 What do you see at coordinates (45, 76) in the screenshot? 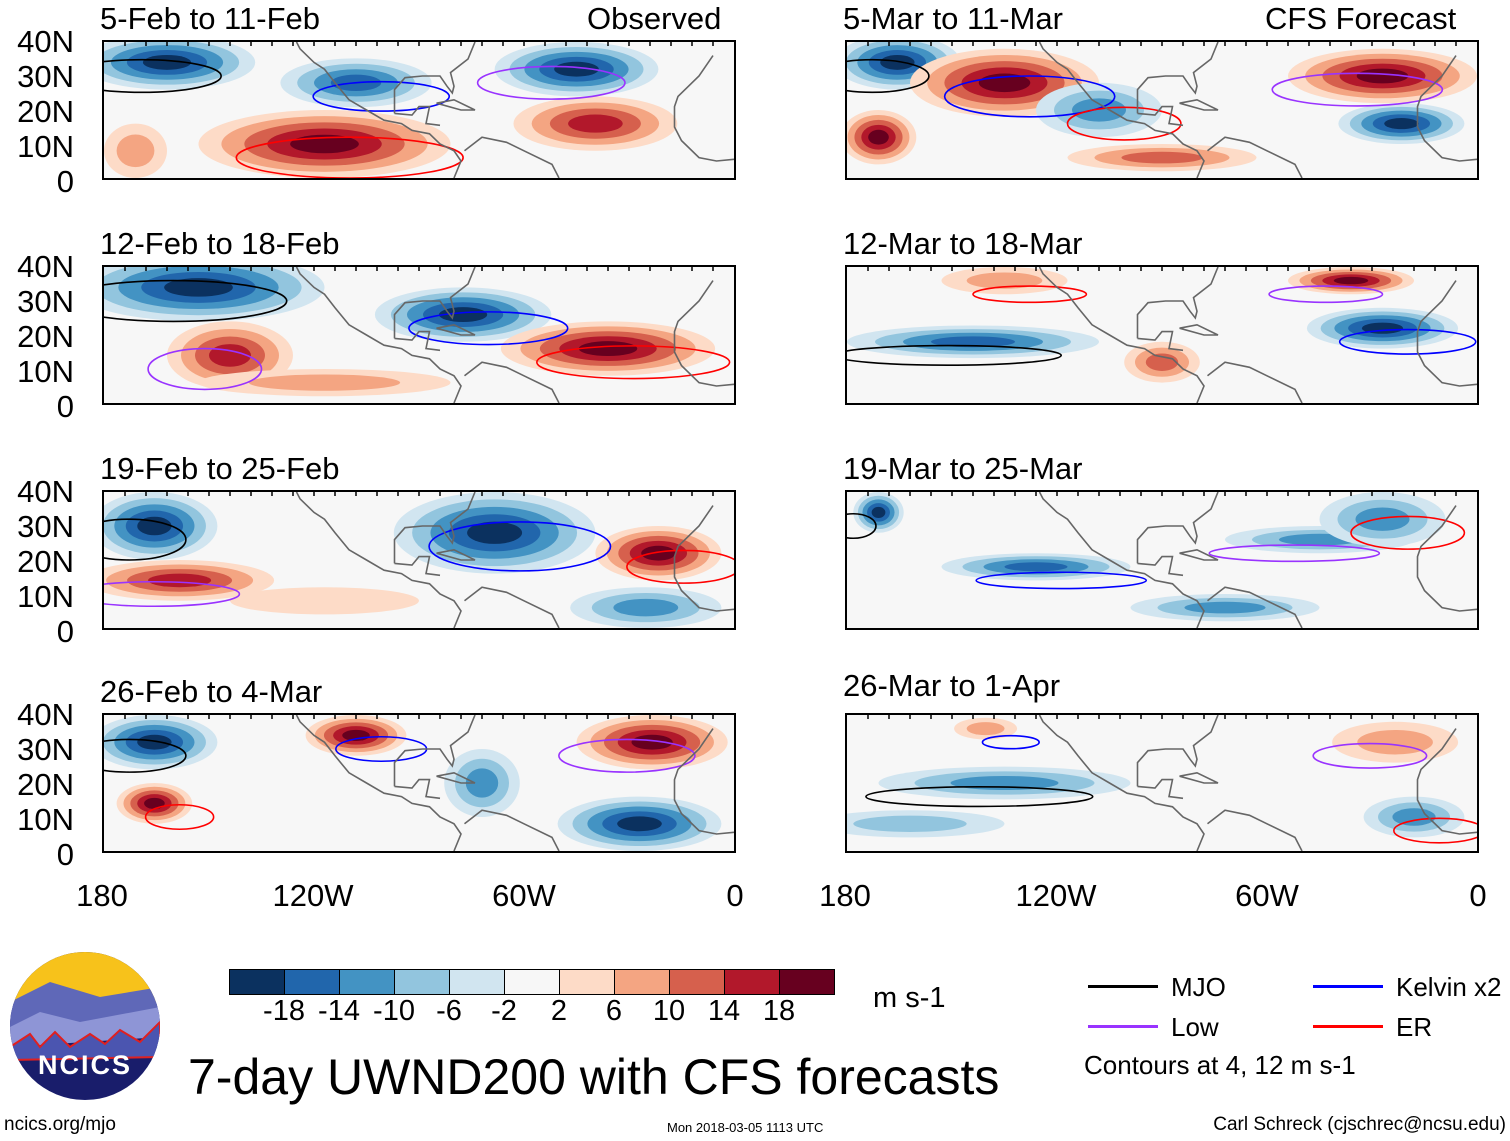
I see `lat-tick-label: 30N` at bounding box center [45, 76].